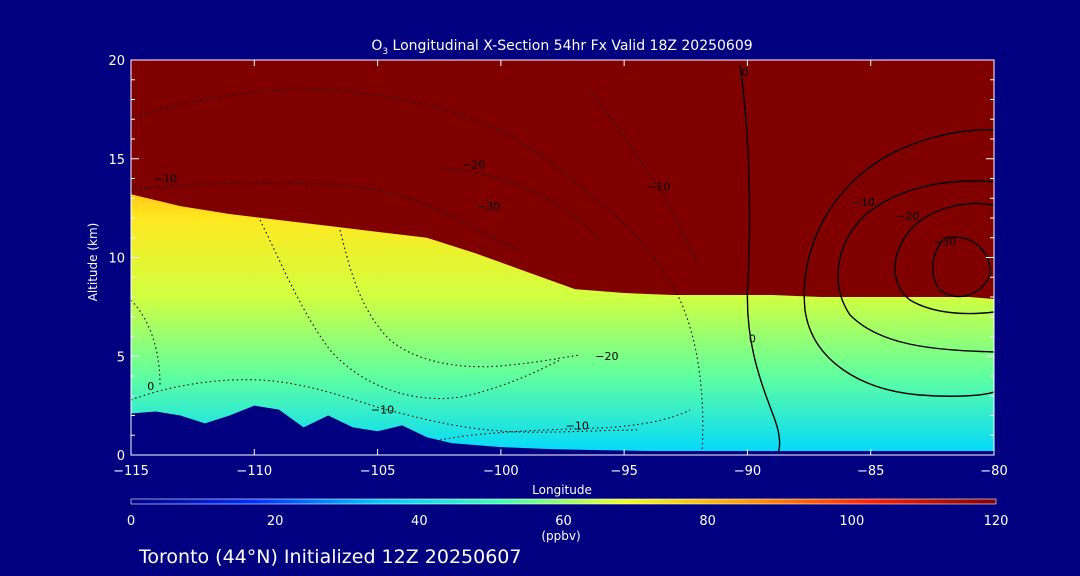  Describe the element at coordinates (121, 456) in the screenshot. I see `y-tick-label: 0` at that location.